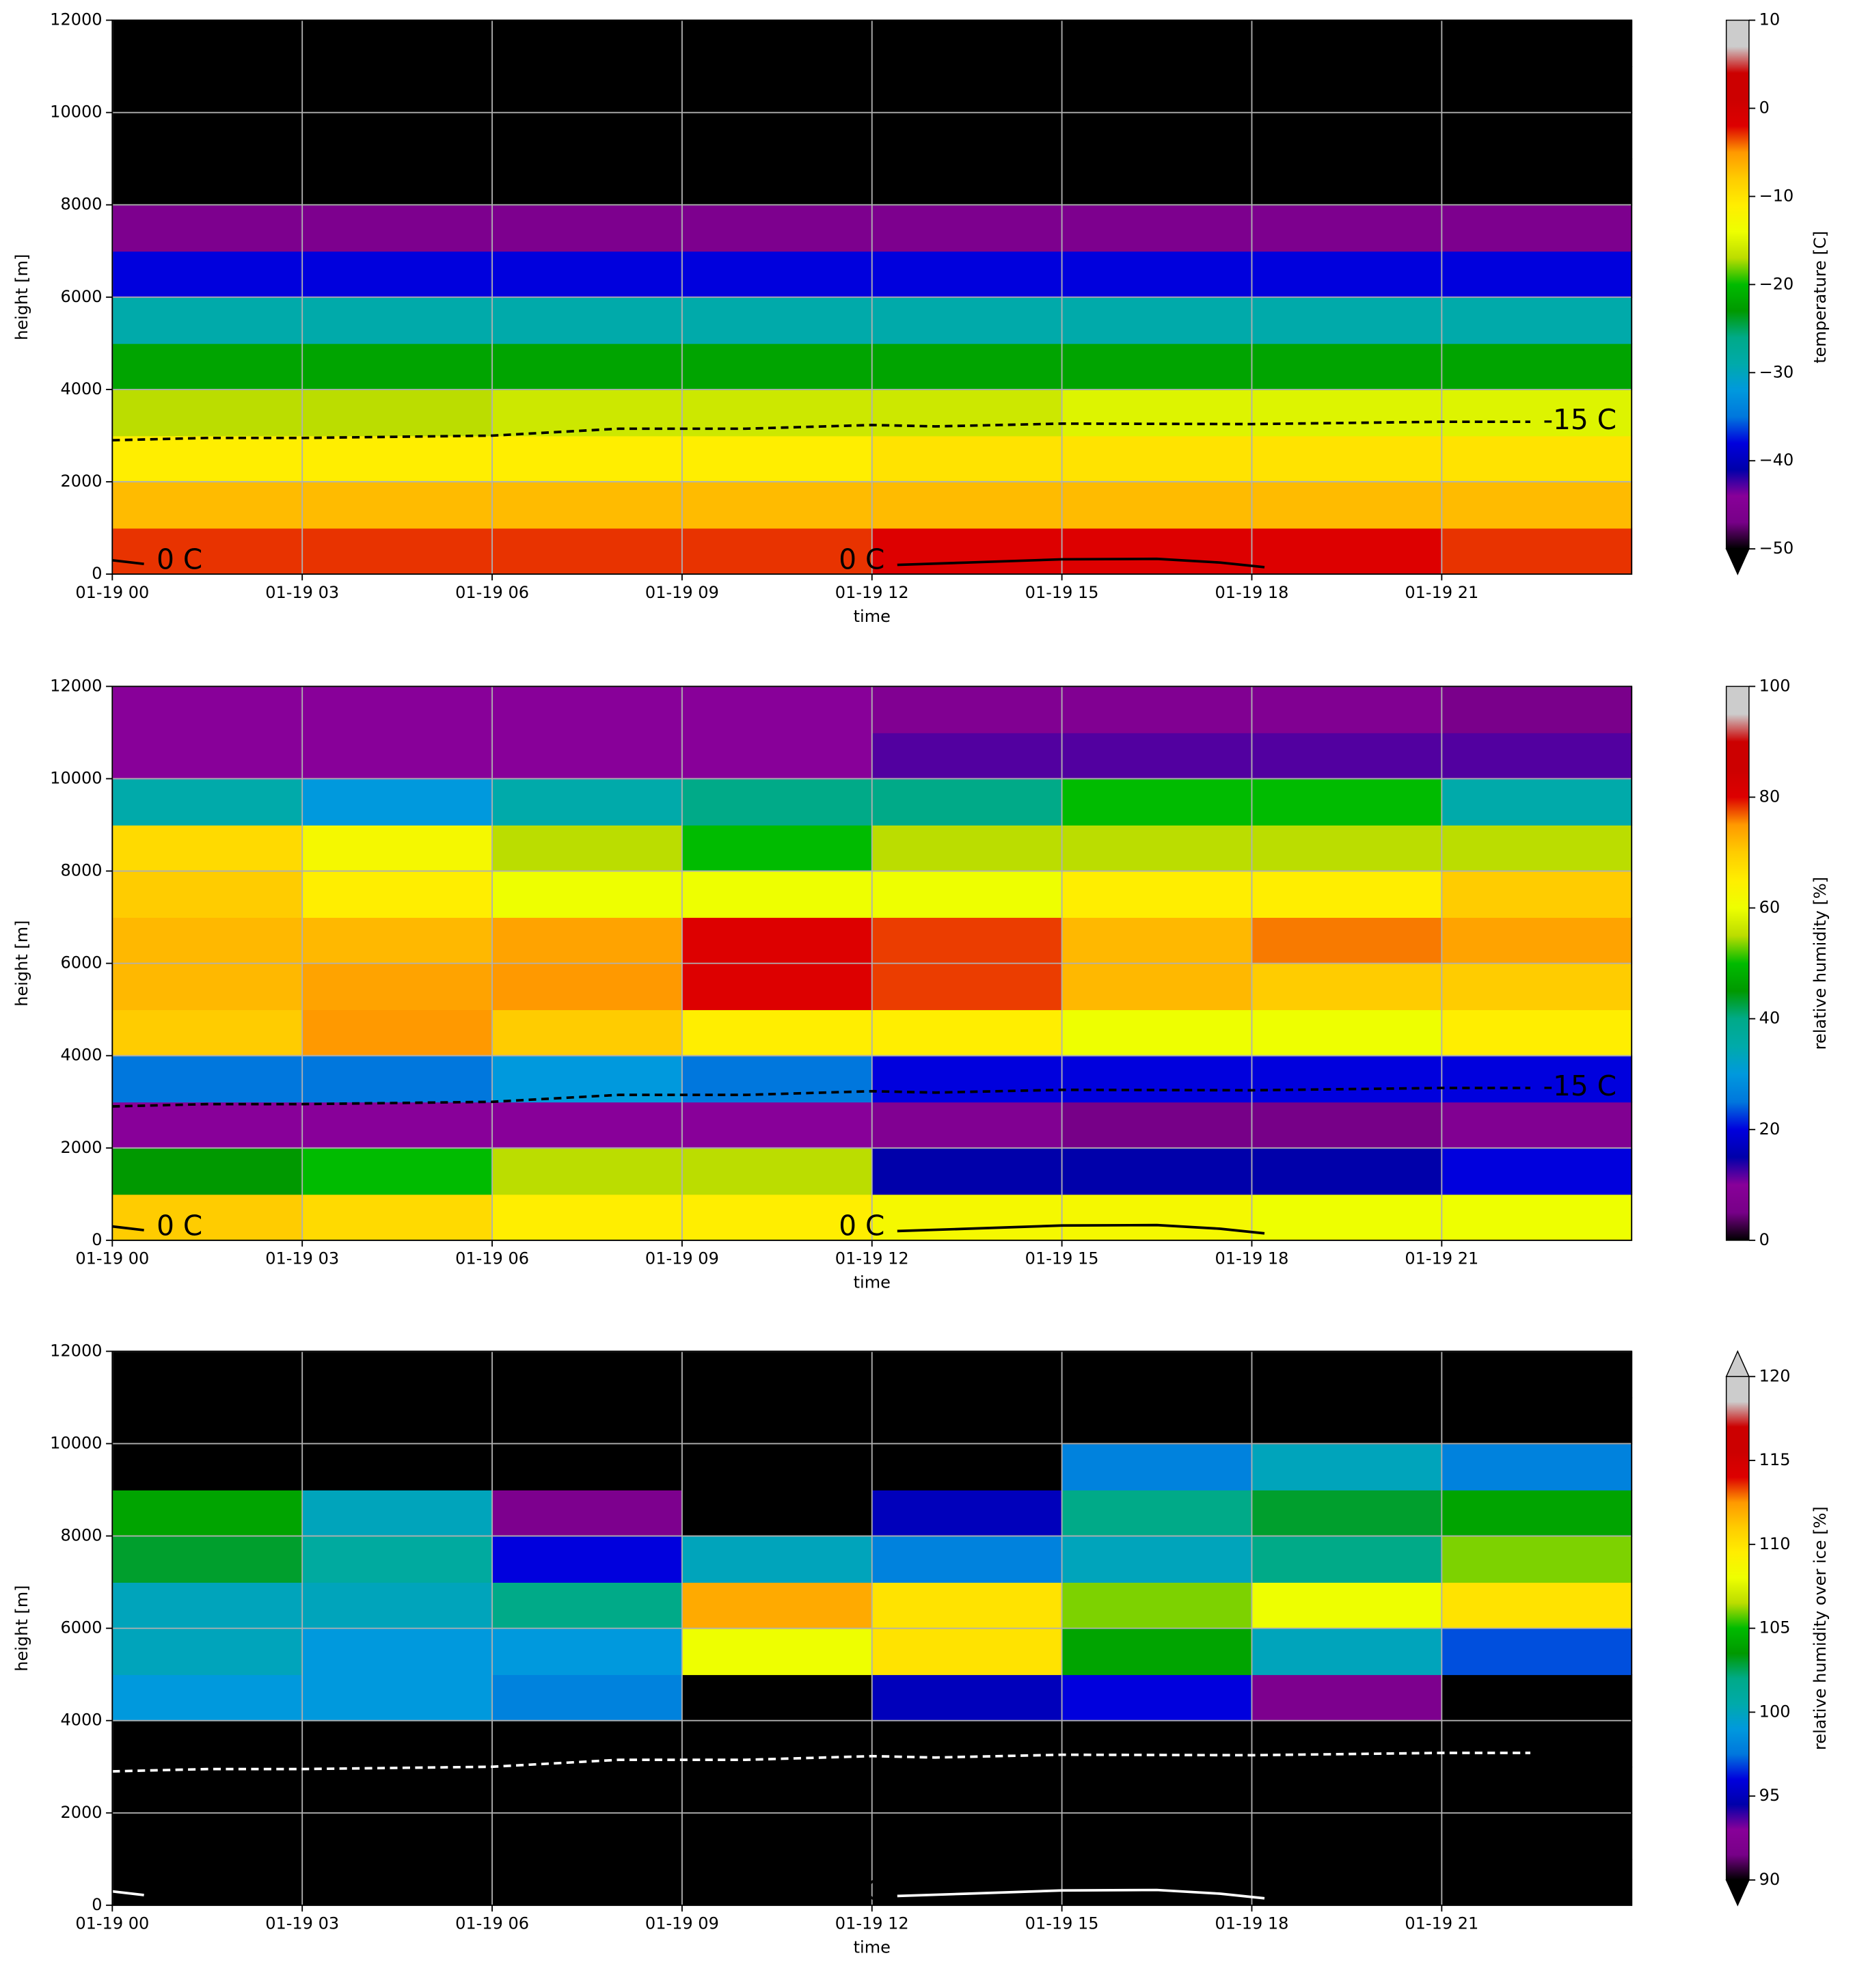  What do you see at coordinates (1579, 1086) in the screenshot?
I see `contour-label: -15 C` at bounding box center [1579, 1086].